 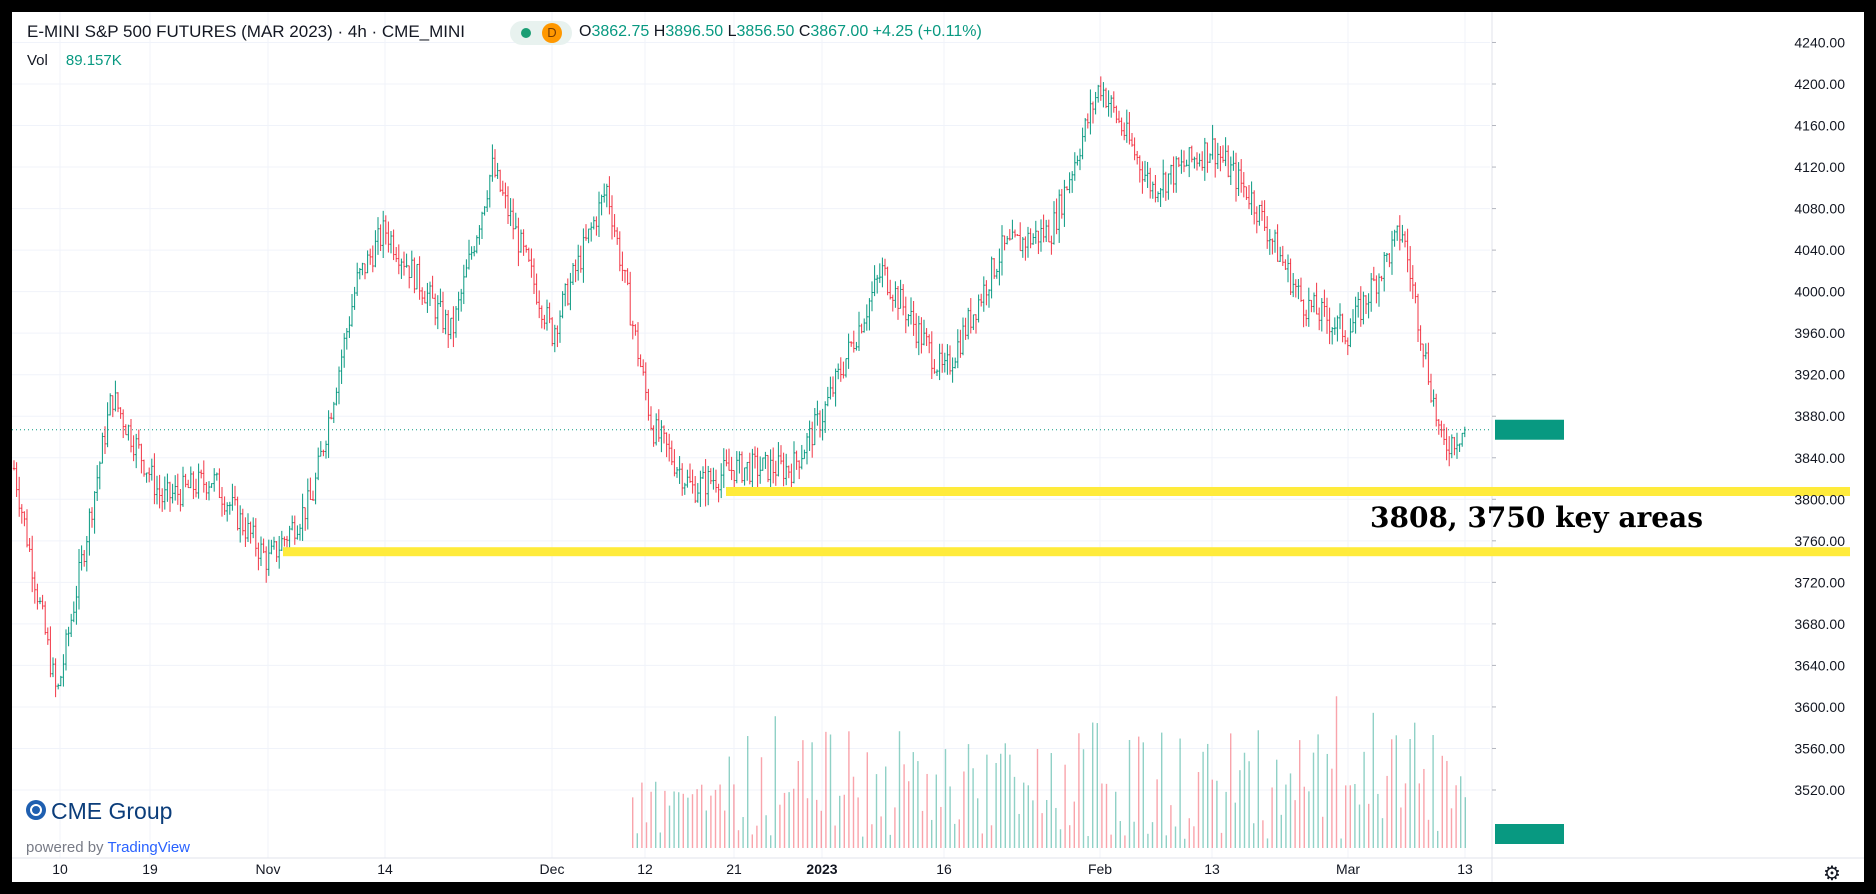 I want to click on time-tick-label: 16, so click(x=944, y=869).